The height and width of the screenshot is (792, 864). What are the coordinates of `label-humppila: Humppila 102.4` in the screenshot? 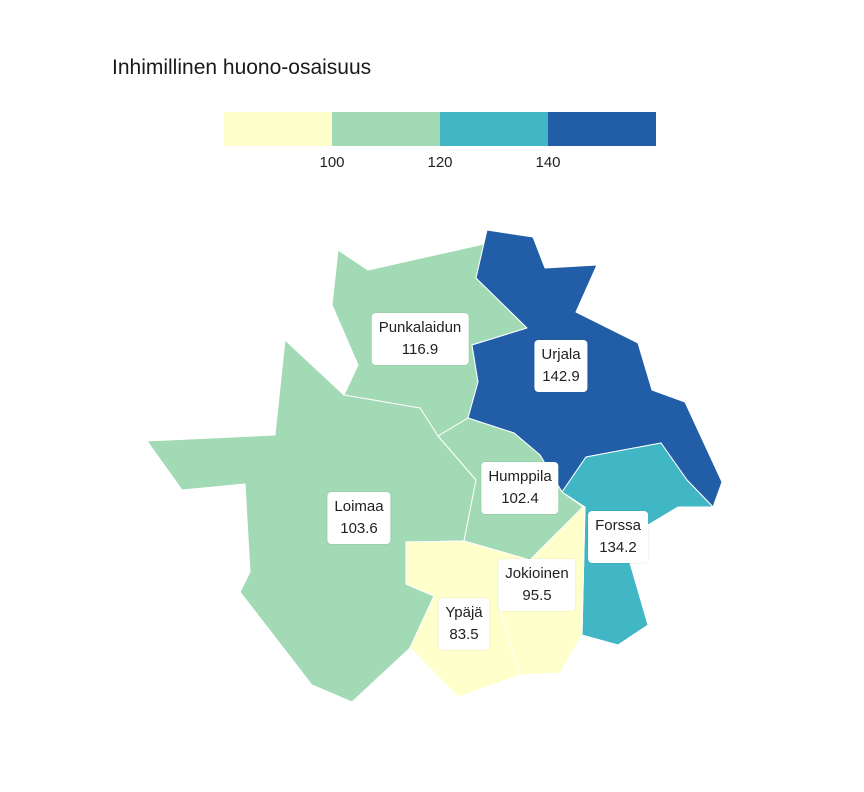 It's located at (520, 488).